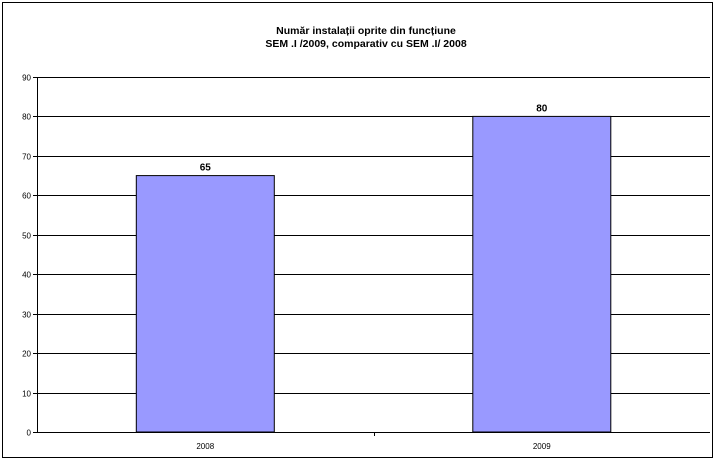  I want to click on x-axis-tick-label-2009: 2009, so click(542, 446).